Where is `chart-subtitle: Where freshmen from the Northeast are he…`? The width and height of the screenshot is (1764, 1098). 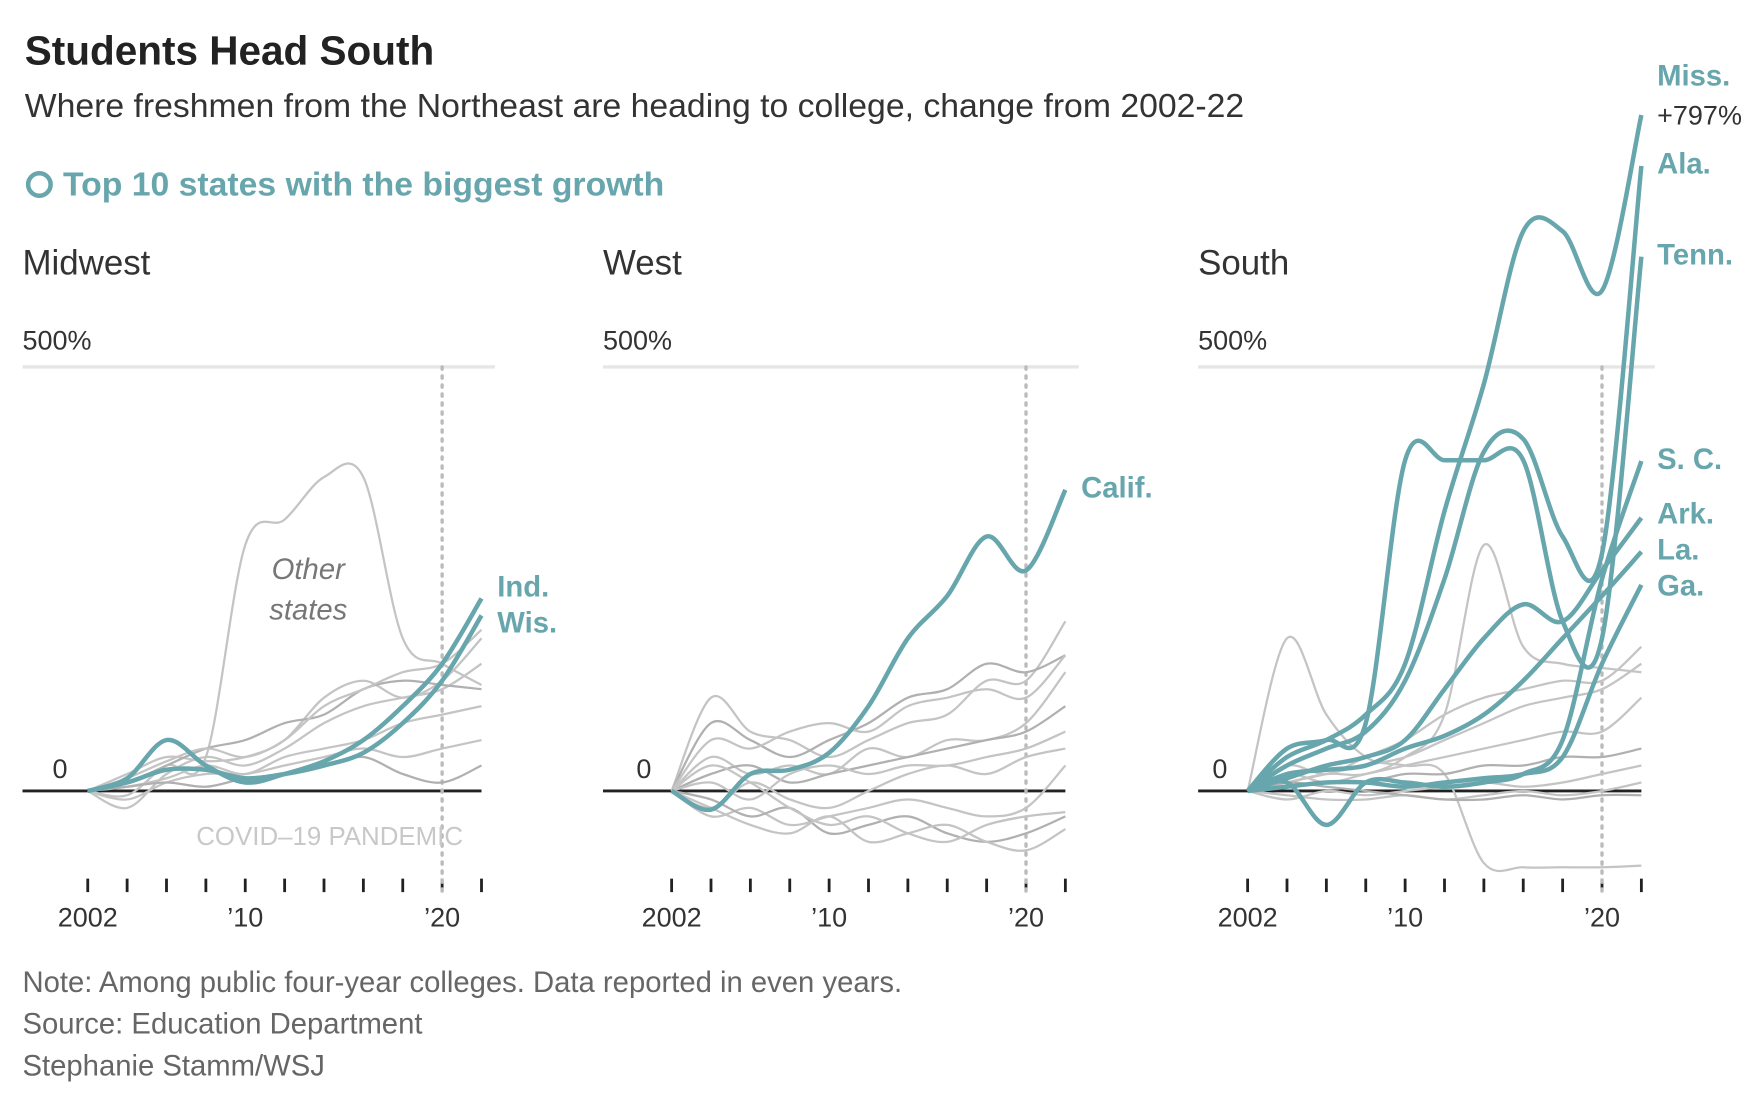 chart-subtitle: Where freshmen from the Northeast are he… is located at coordinates (634, 106).